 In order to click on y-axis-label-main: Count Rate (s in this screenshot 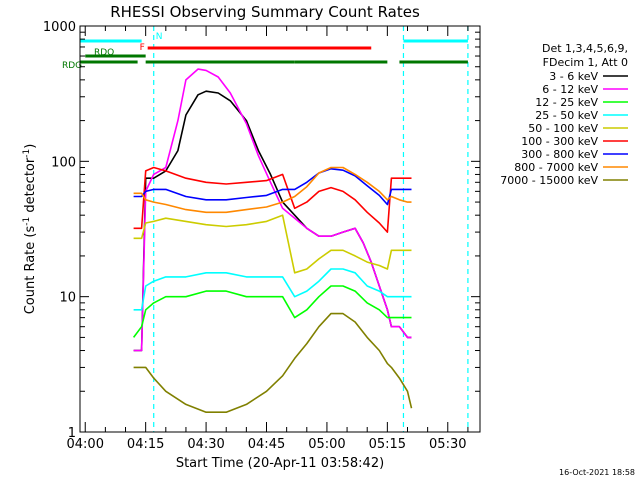, I will do `click(30, 270)`.